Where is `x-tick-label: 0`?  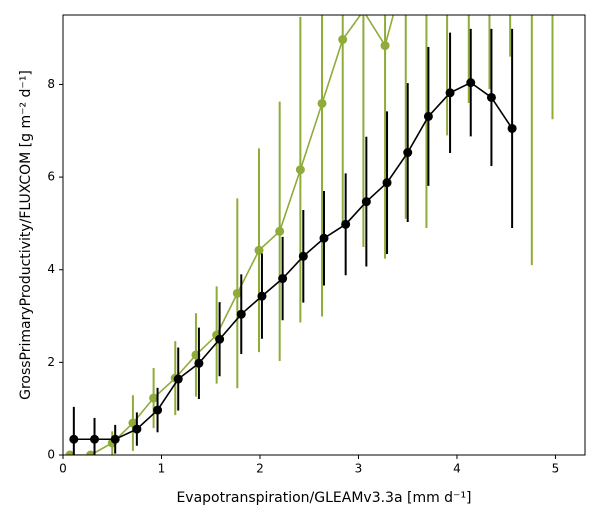 x-tick-label: 0 is located at coordinates (63, 469).